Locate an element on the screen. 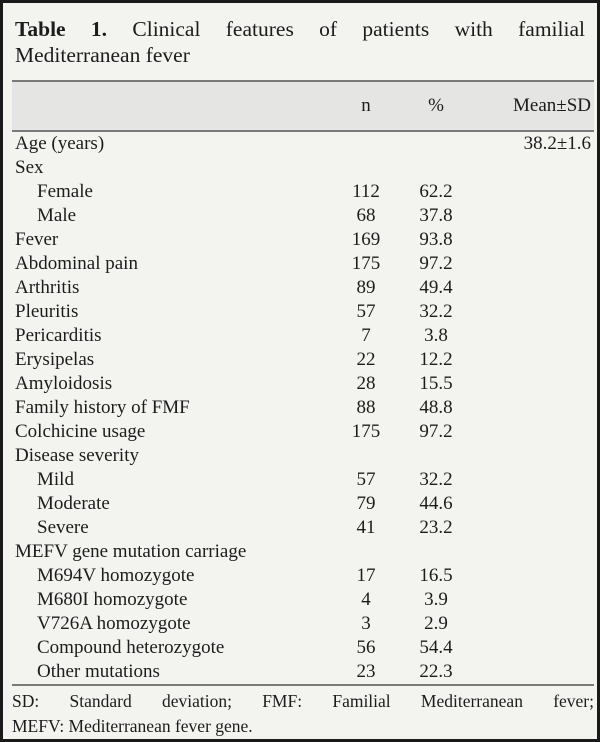  row-label: Age (years) is located at coordinates (60, 143).